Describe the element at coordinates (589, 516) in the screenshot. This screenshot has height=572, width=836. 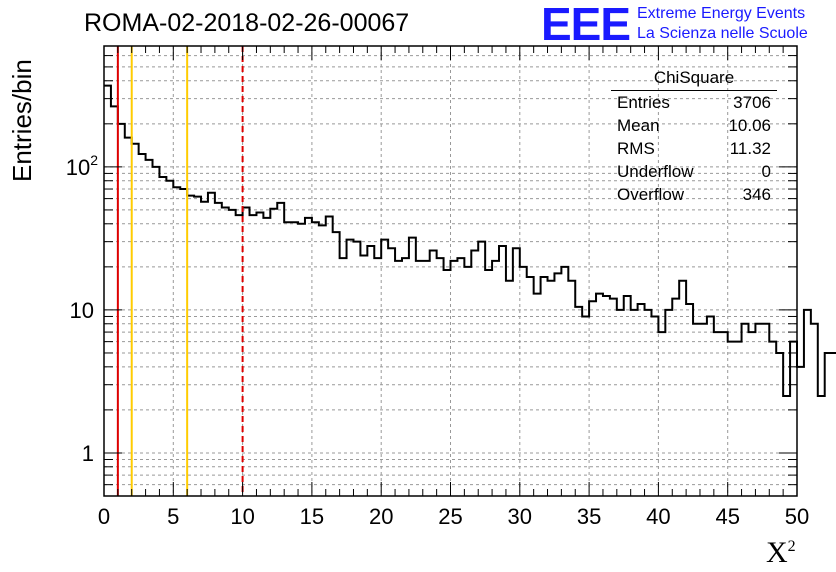
I see `x-tick-label: 35` at that location.